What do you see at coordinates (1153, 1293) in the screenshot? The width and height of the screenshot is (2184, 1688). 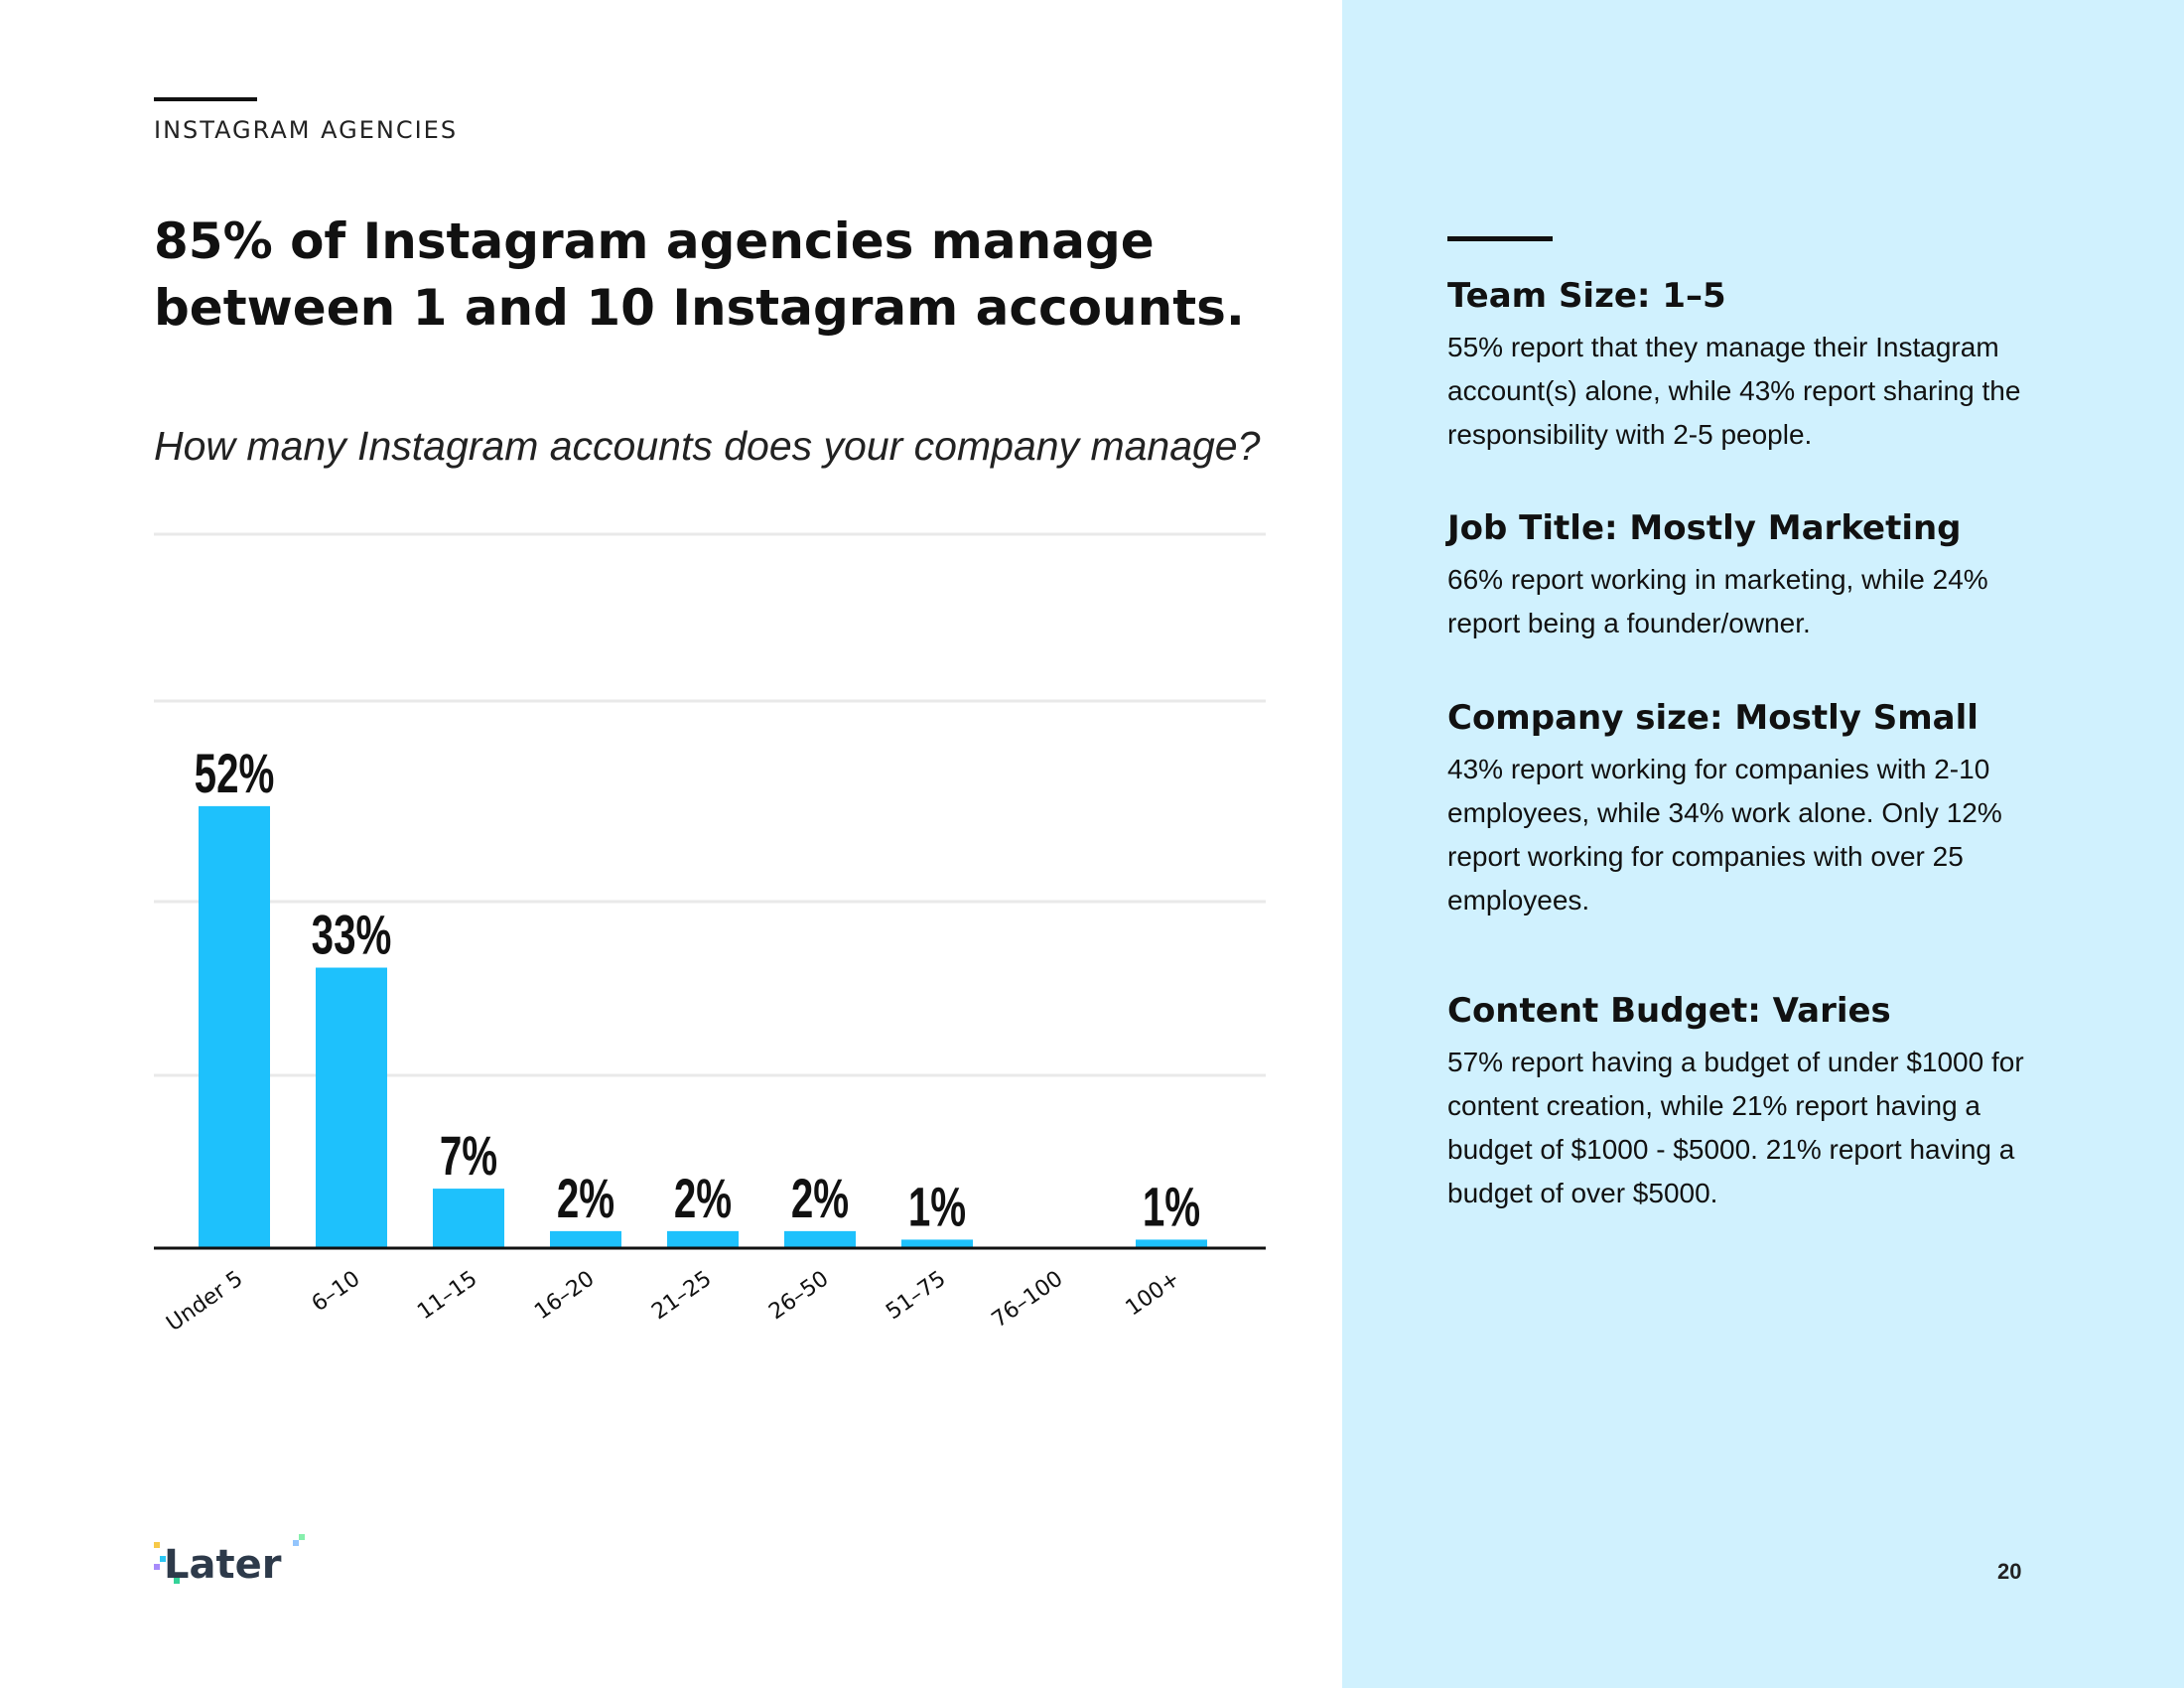 I see `tick-label: 100+` at bounding box center [1153, 1293].